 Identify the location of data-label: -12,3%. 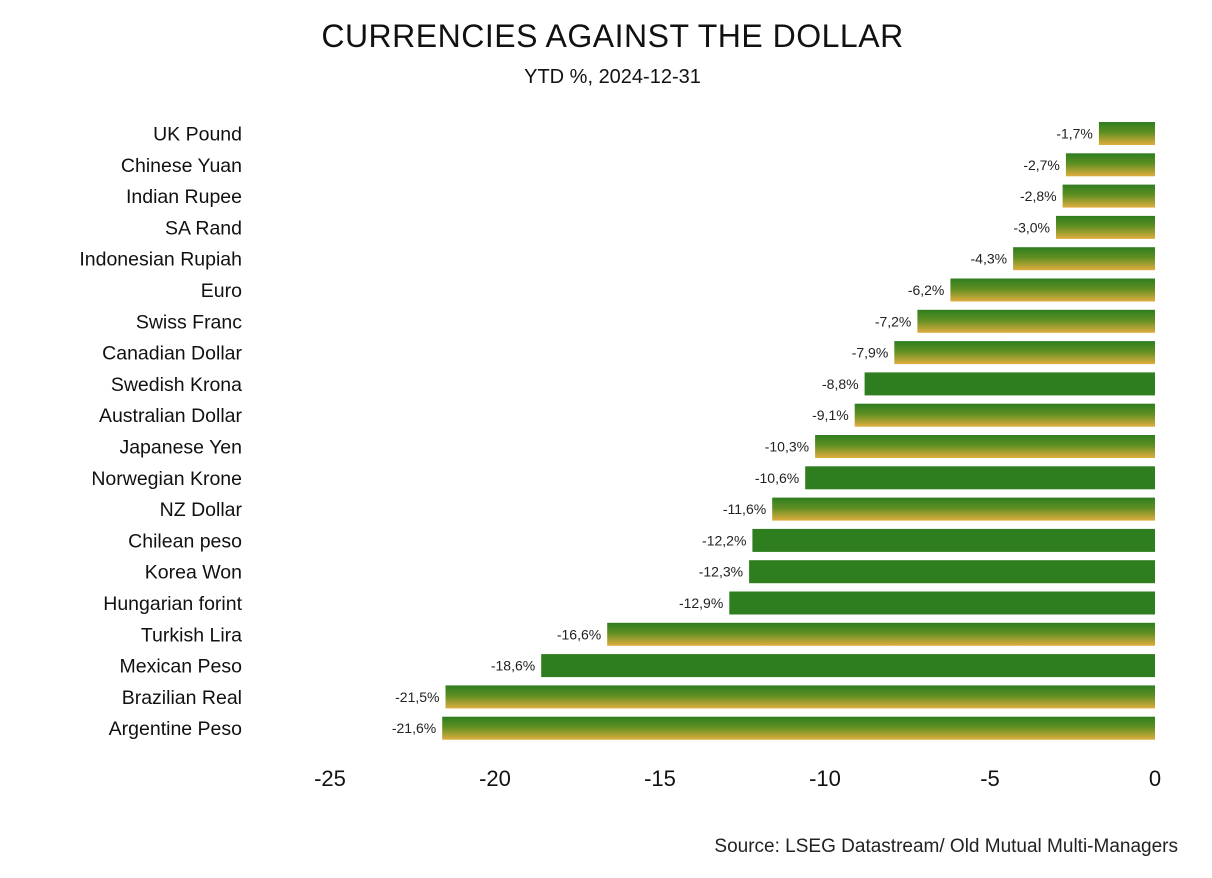
(721, 572).